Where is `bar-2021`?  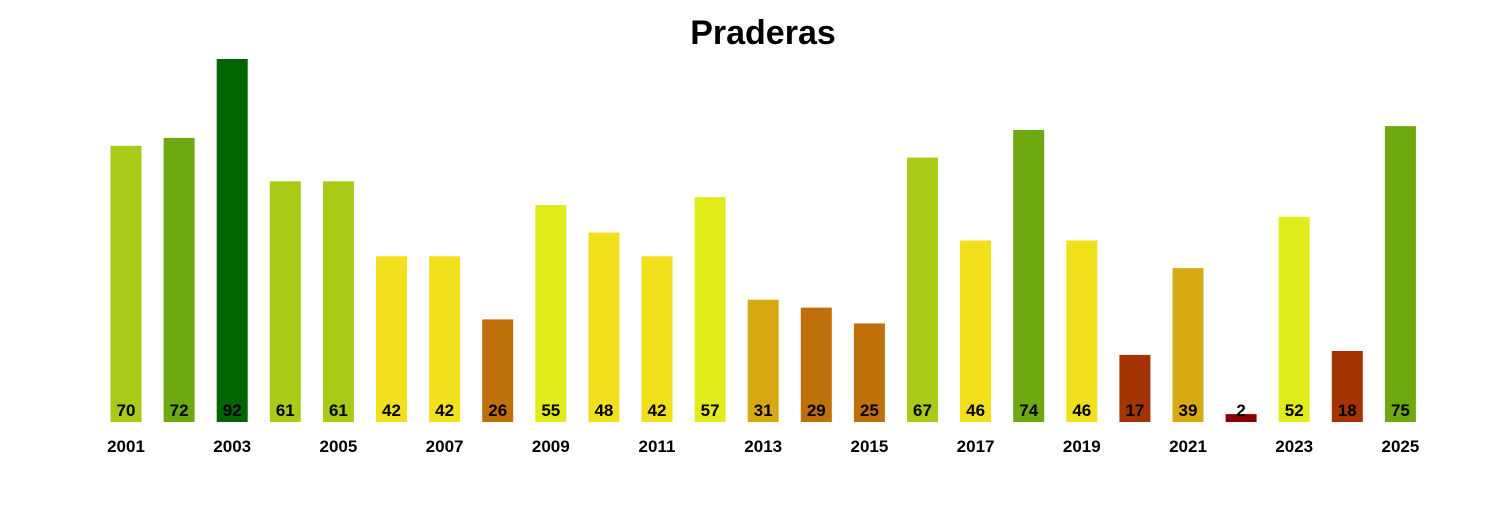
bar-2021 is located at coordinates (1188, 345).